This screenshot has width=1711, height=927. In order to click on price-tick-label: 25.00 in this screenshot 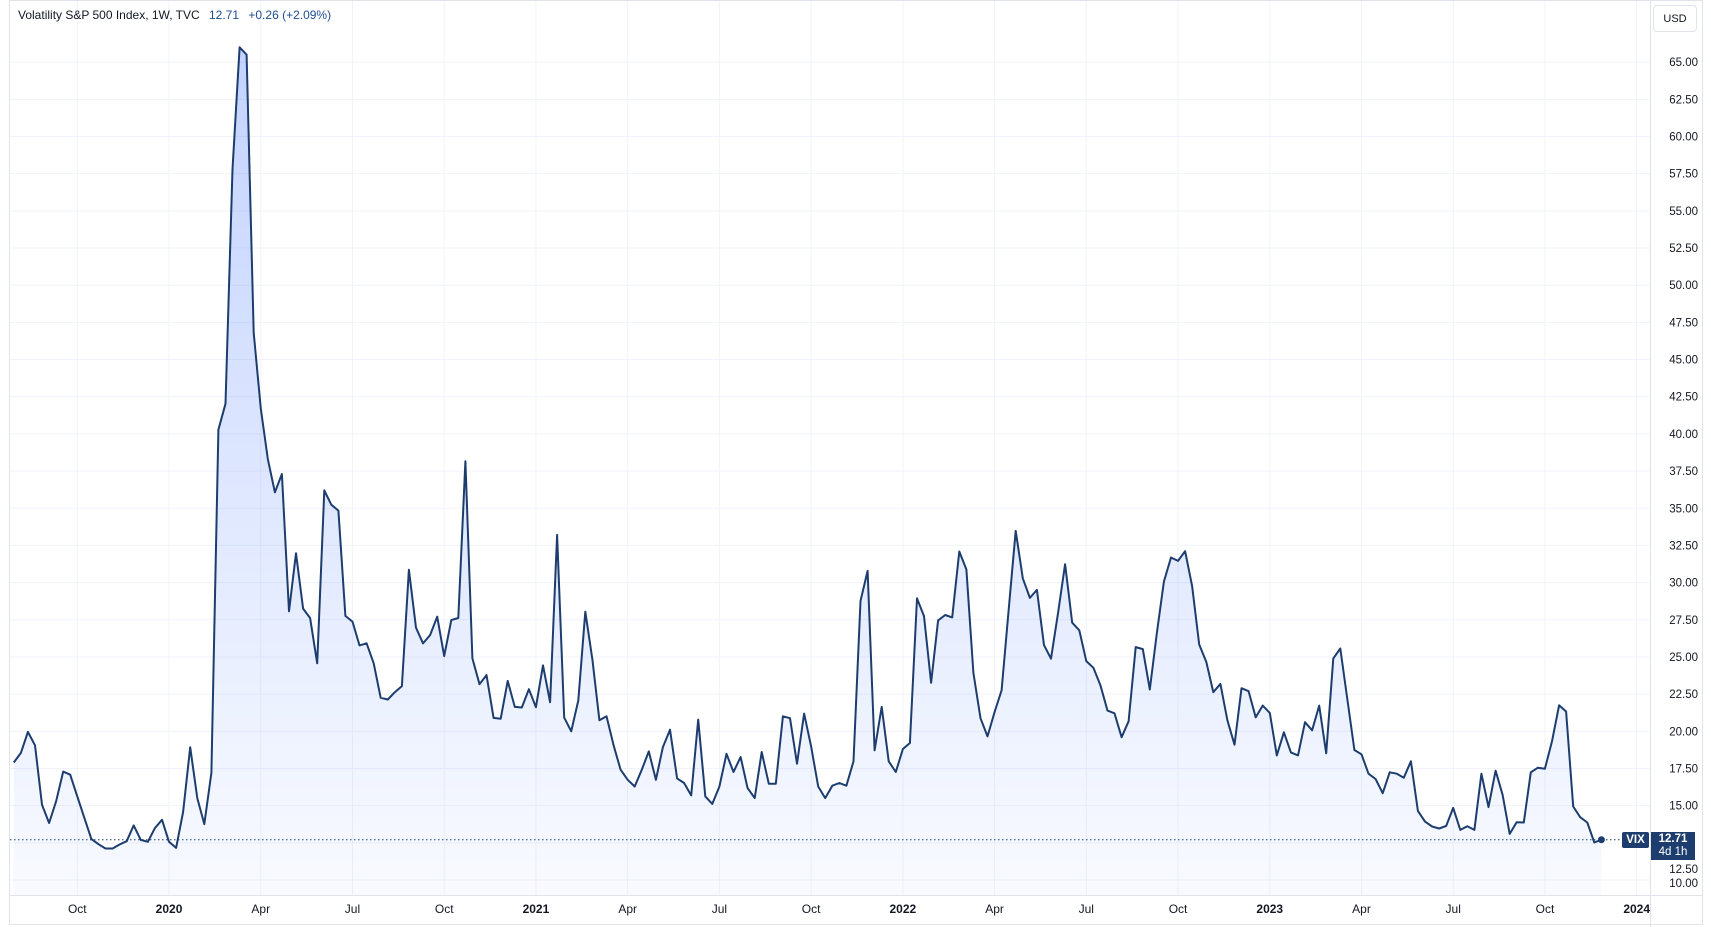, I will do `click(1683, 658)`.